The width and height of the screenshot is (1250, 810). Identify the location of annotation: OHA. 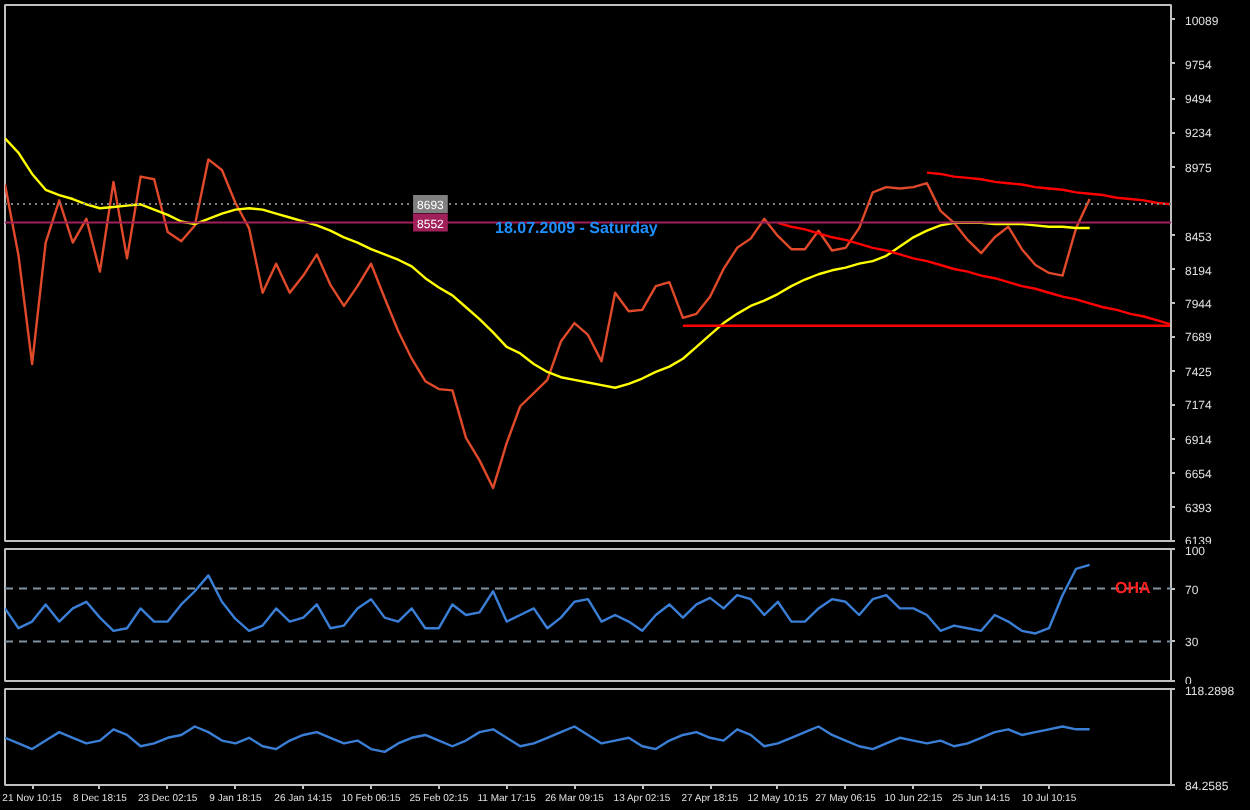
(1133, 588).